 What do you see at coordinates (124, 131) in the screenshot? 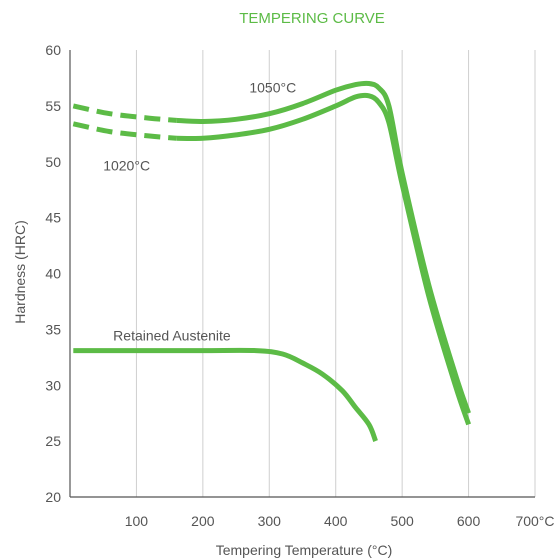
I see `series-line-1020-c-dashed` at bounding box center [124, 131].